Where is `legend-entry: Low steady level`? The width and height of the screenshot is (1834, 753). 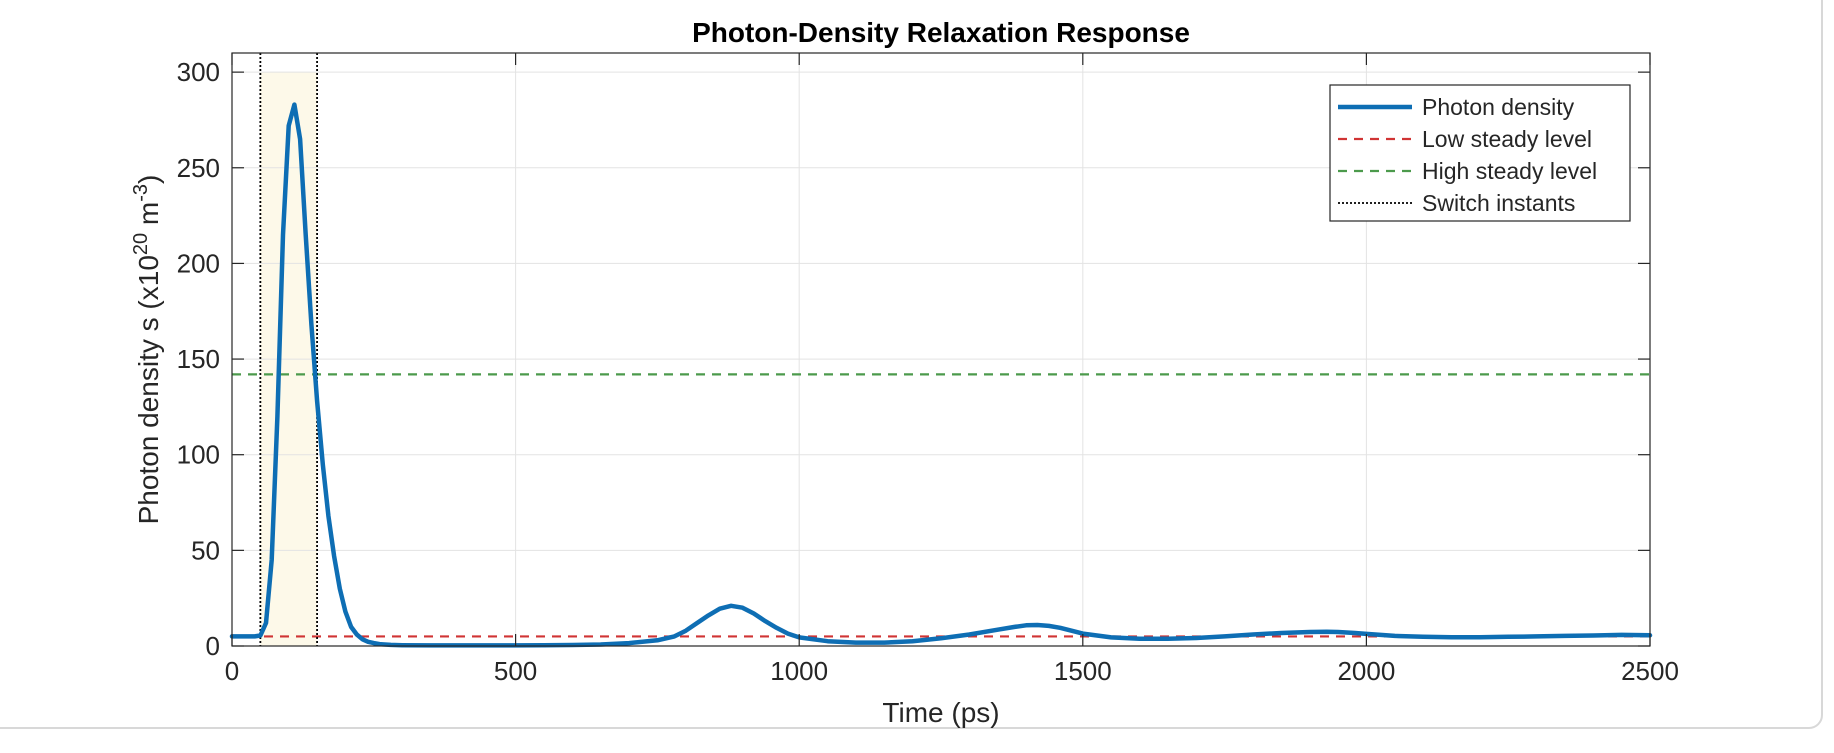 legend-entry: Low steady level is located at coordinates (1507, 139).